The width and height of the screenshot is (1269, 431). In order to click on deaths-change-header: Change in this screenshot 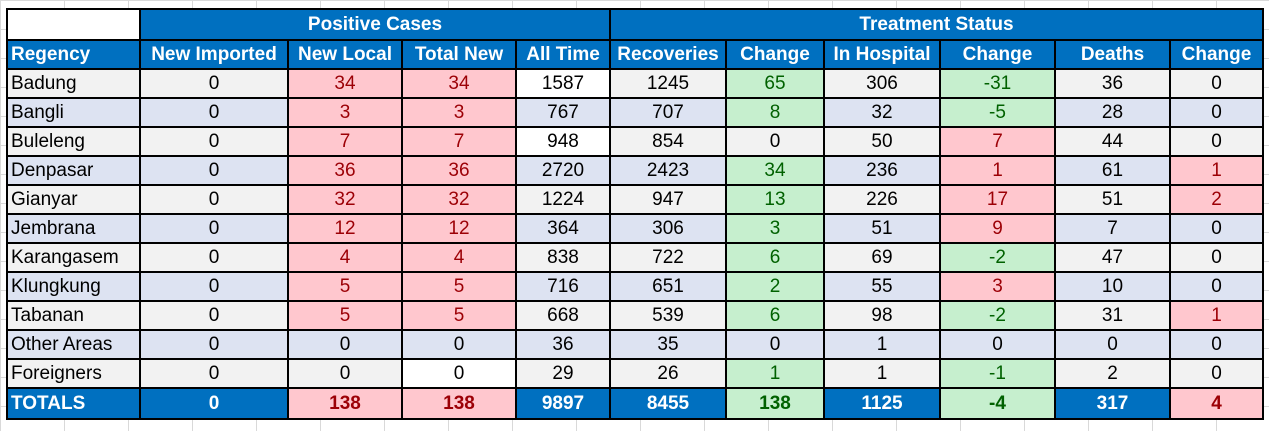, I will do `click(1216, 54)`.